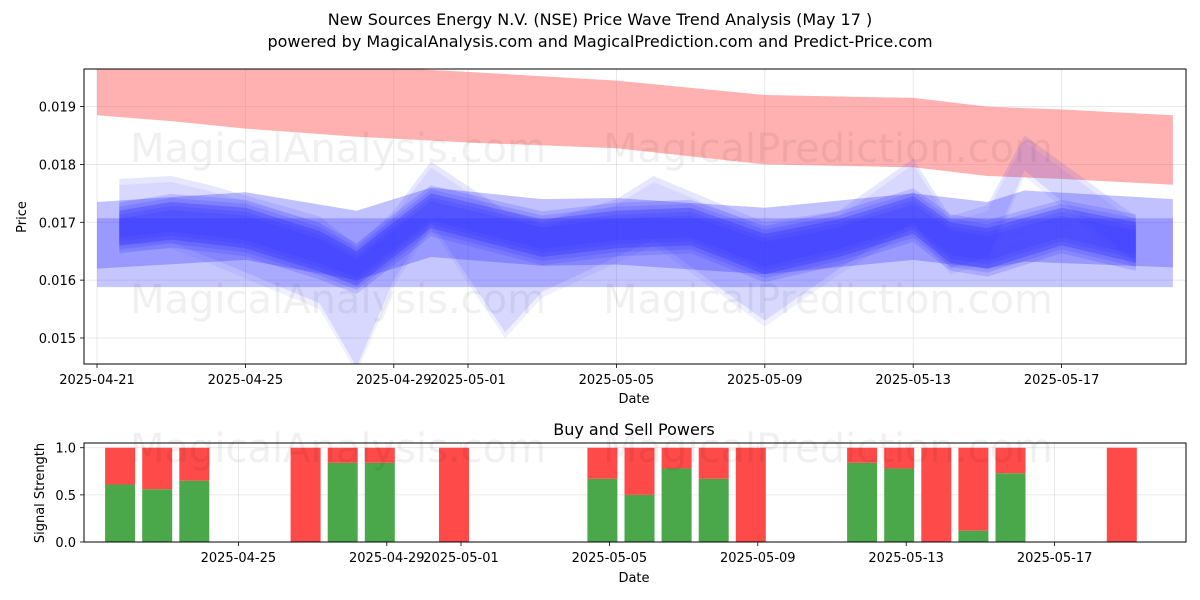 The height and width of the screenshot is (600, 1200). Describe the element at coordinates (1062, 380) in the screenshot. I see `price-x-tick-label: 2025-05-17` at that location.